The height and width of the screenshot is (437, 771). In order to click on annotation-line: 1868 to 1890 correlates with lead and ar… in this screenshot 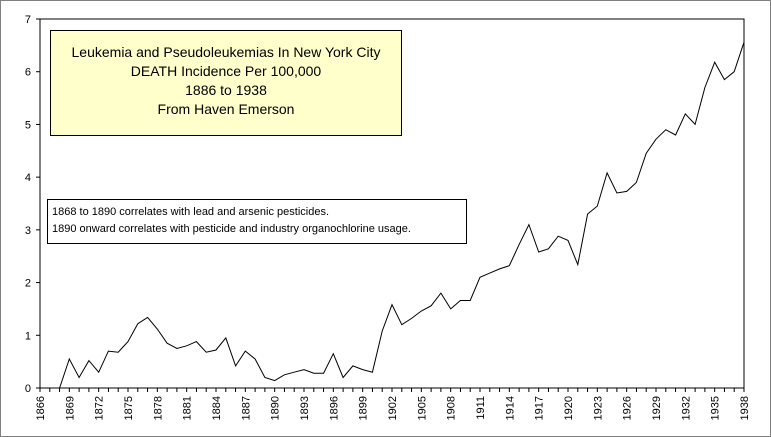, I will do `click(191, 212)`.